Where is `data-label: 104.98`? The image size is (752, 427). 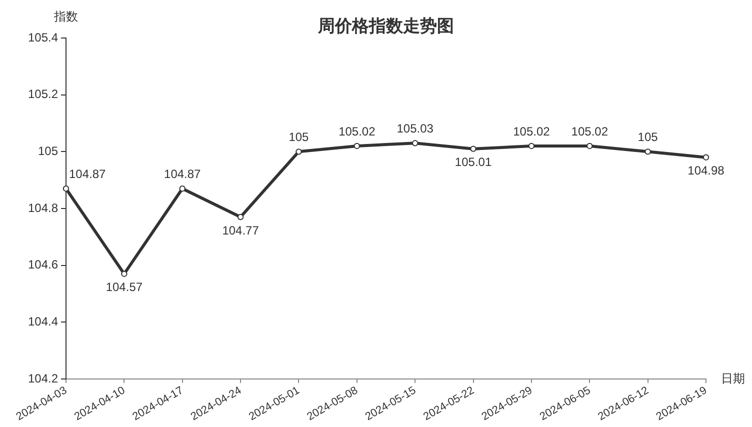 data-label: 104.98 is located at coordinates (706, 171).